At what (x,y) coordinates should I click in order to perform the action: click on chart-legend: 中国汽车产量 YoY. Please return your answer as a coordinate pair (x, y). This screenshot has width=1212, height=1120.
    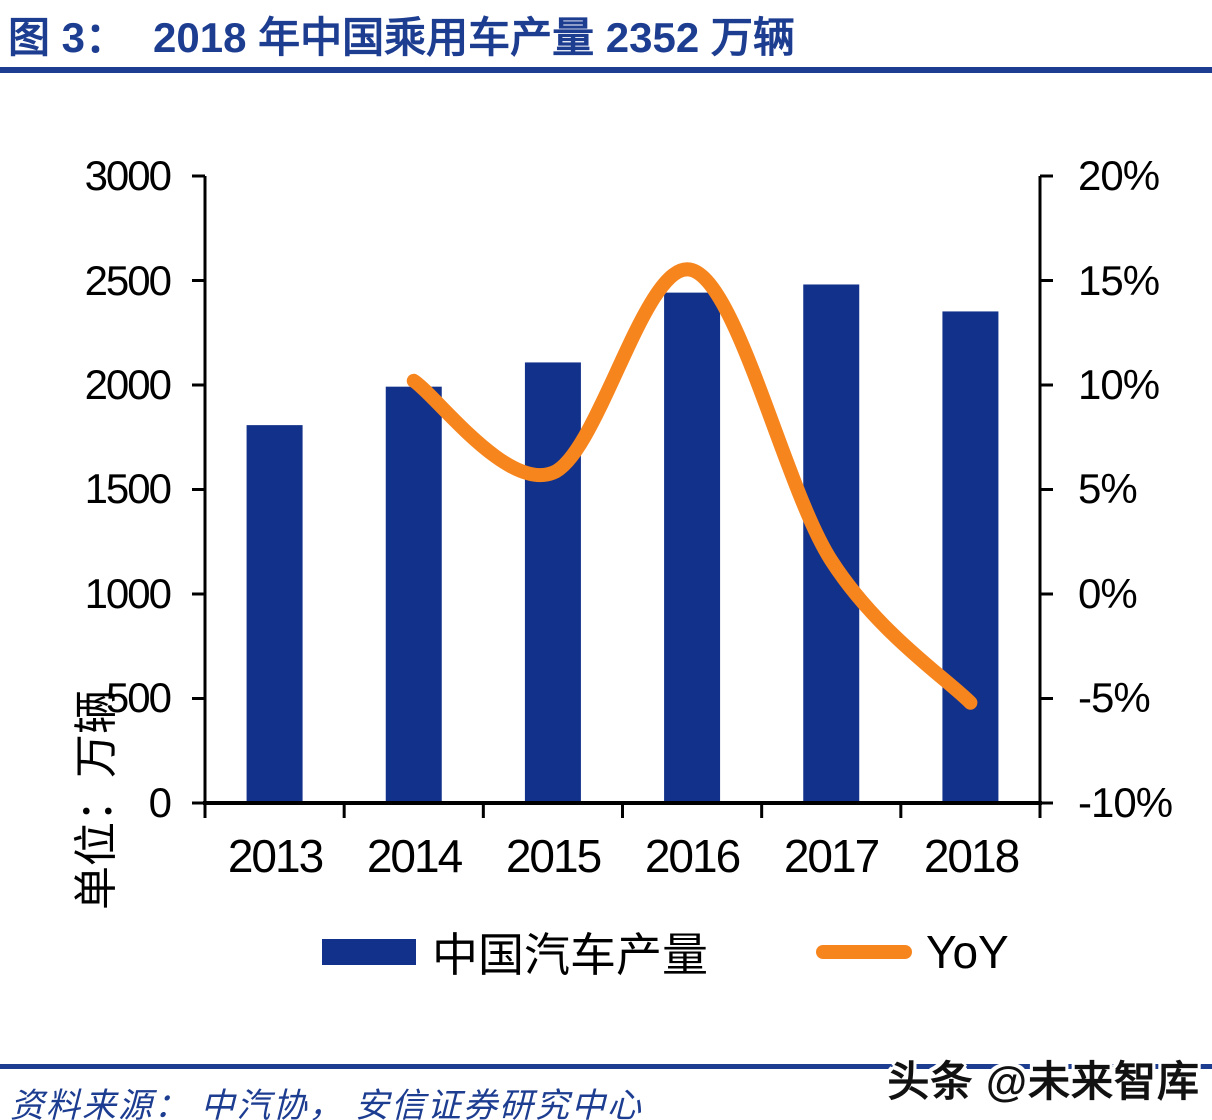
    Looking at the image, I should click on (665, 952).